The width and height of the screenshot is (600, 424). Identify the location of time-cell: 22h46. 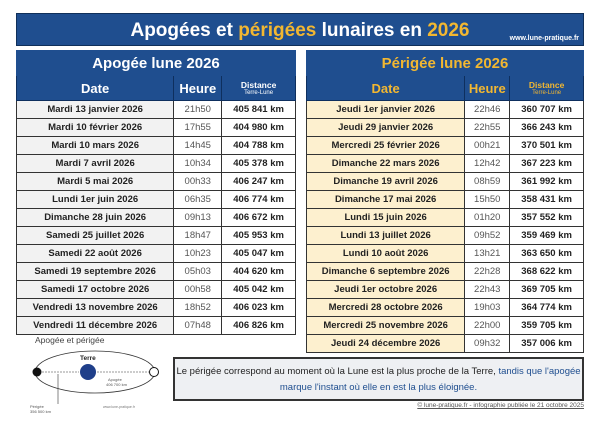
(487, 109).